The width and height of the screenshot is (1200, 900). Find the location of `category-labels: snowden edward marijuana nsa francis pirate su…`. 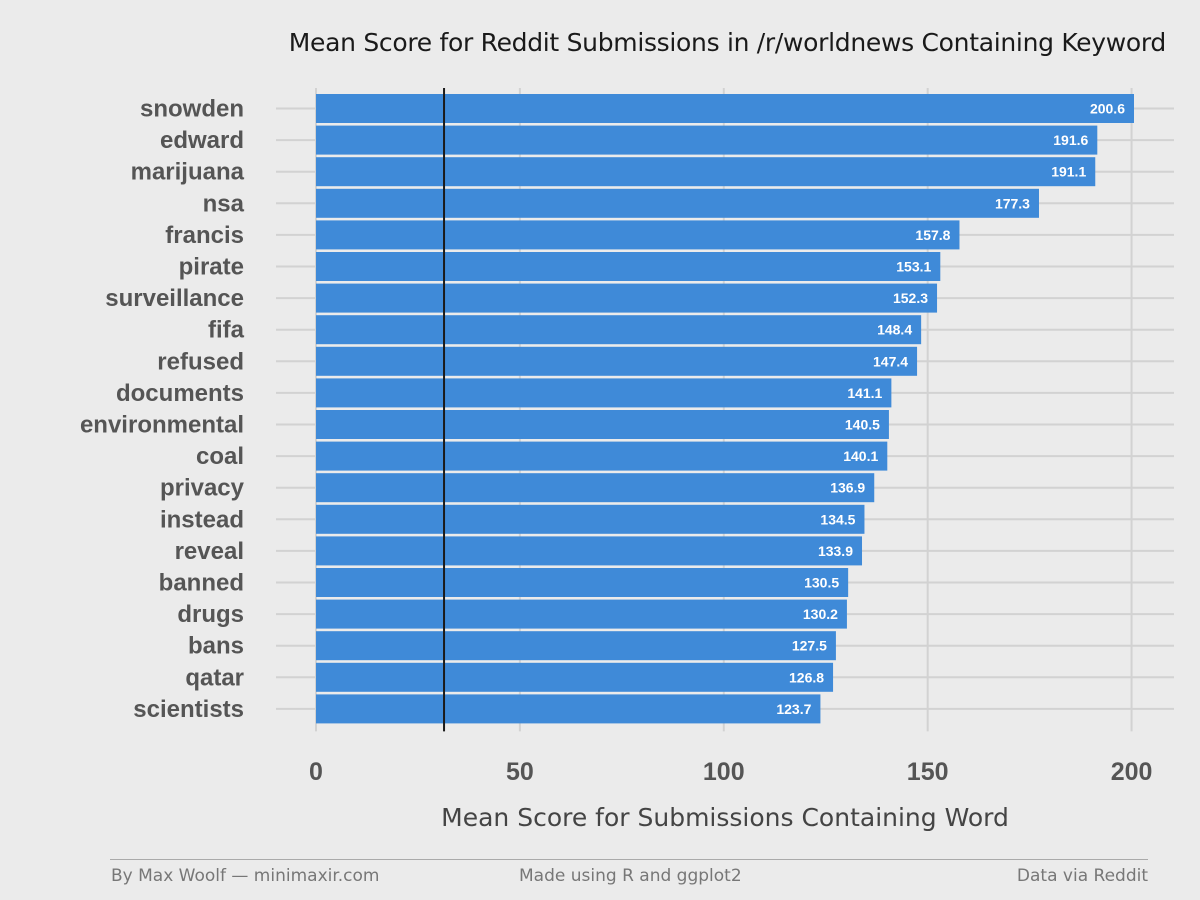

category-labels: snowden edward marijuana nsa francis pirate su… is located at coordinates (162, 409).